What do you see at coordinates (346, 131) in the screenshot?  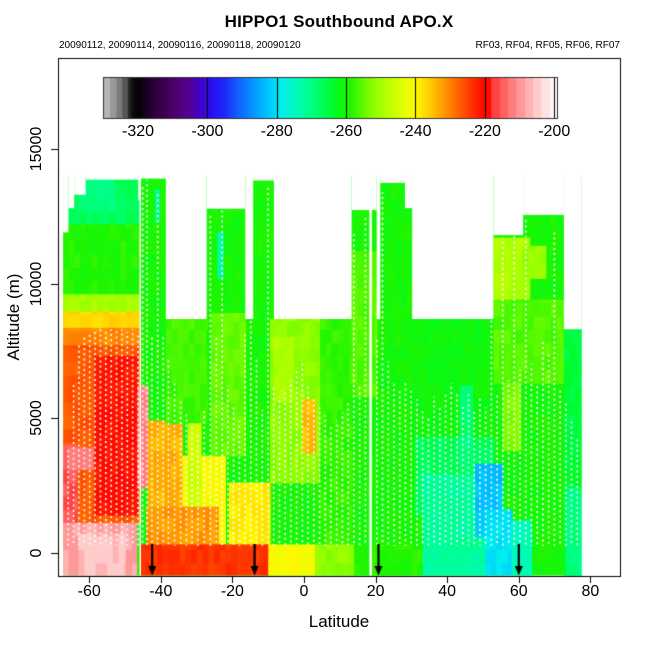 I see `colorbar-tick-label: -260` at bounding box center [346, 131].